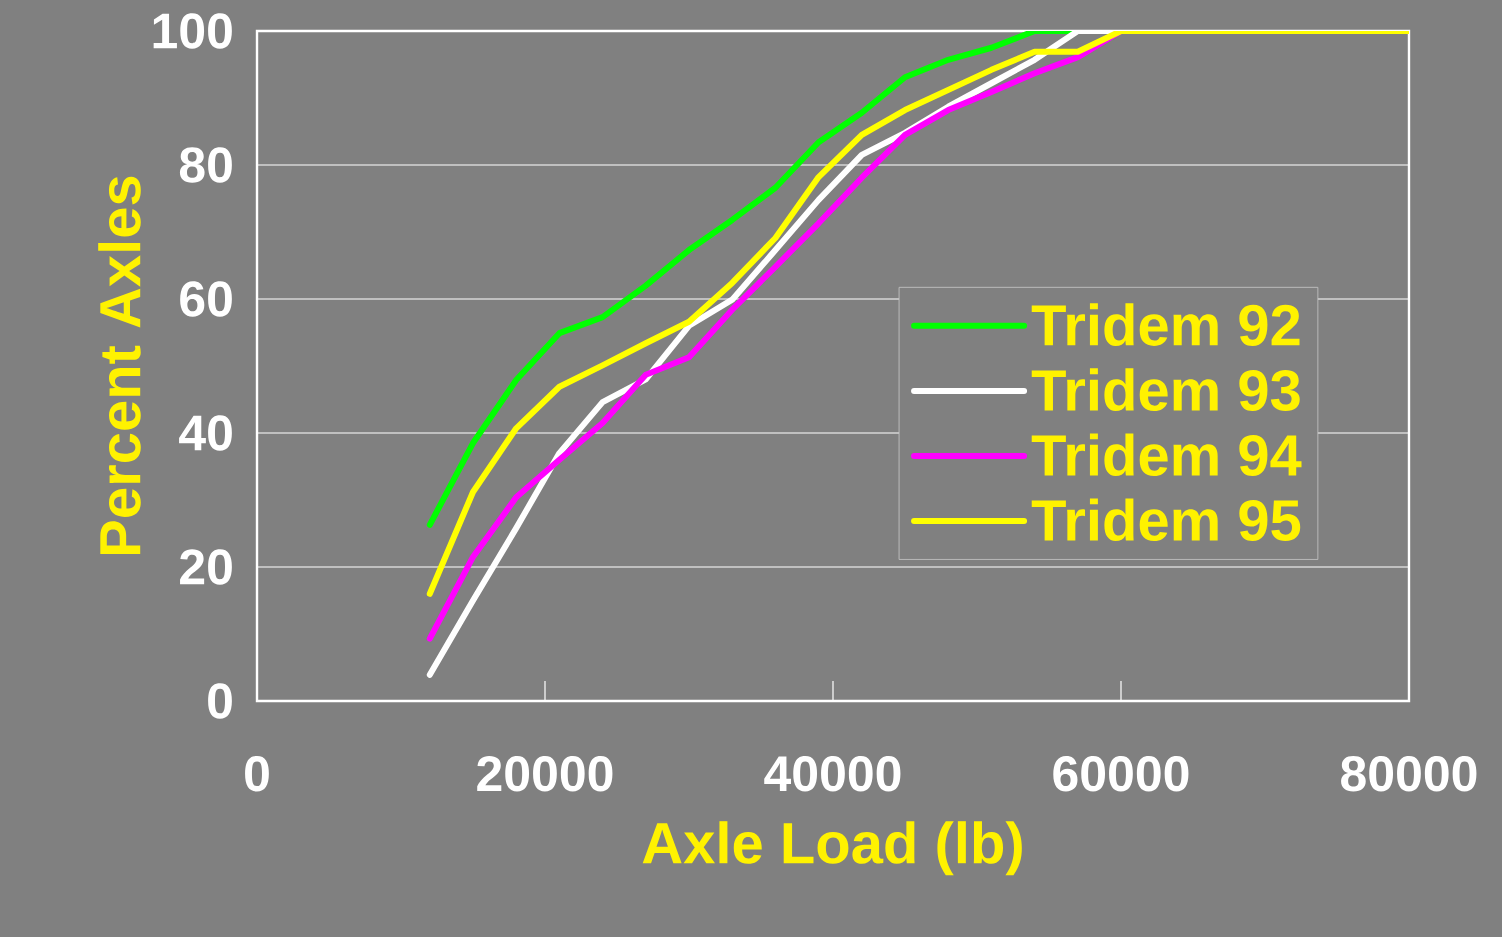 The width and height of the screenshot is (1502, 937). What do you see at coordinates (832, 848) in the screenshot?
I see `x-axis-title: Axle Load (lb)` at bounding box center [832, 848].